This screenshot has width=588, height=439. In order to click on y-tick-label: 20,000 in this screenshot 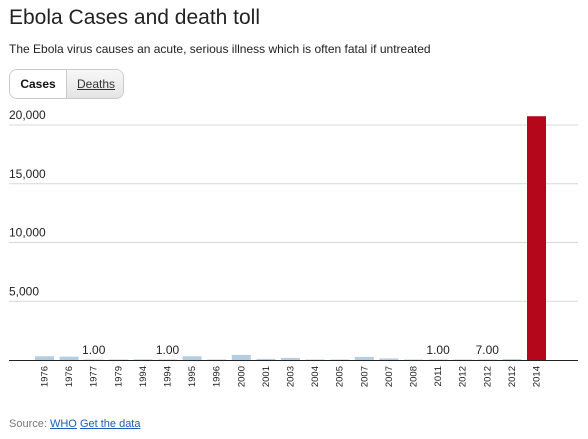, I will do `click(27, 116)`.